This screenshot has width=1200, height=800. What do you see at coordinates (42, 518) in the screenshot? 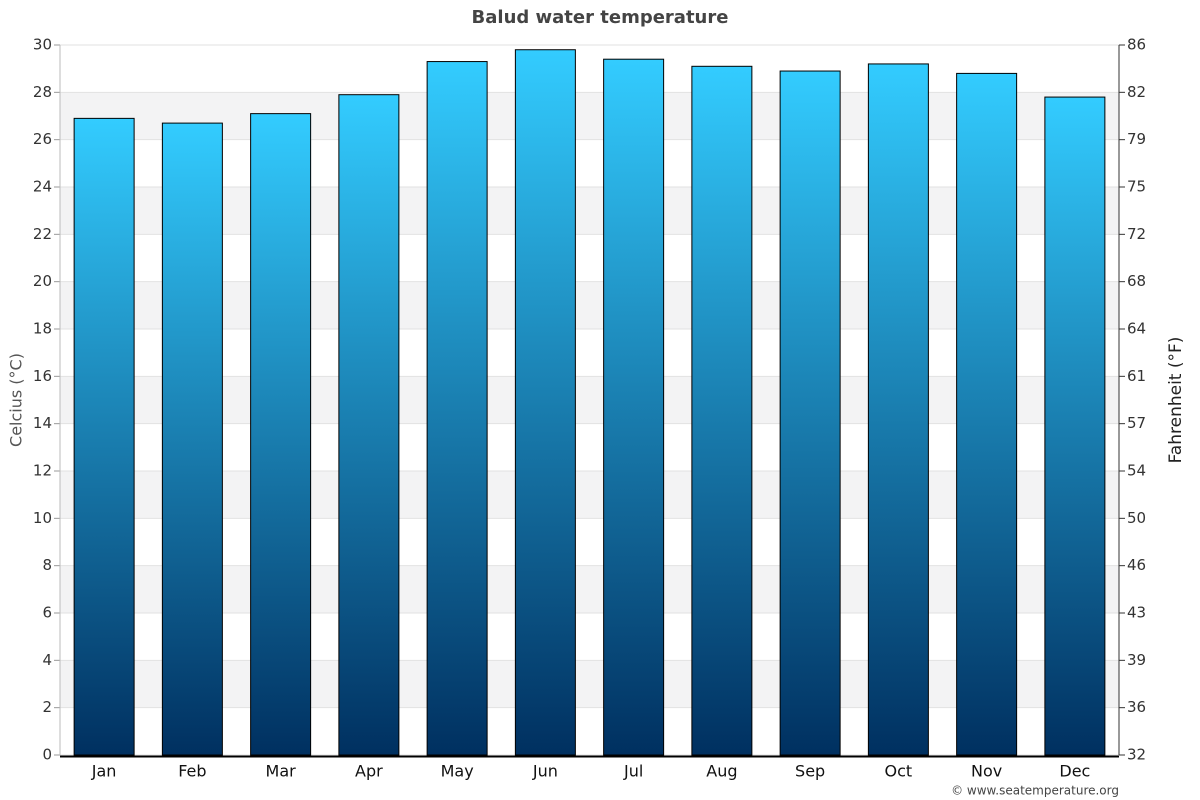
I see `y-tick-label: 10` at bounding box center [42, 518].